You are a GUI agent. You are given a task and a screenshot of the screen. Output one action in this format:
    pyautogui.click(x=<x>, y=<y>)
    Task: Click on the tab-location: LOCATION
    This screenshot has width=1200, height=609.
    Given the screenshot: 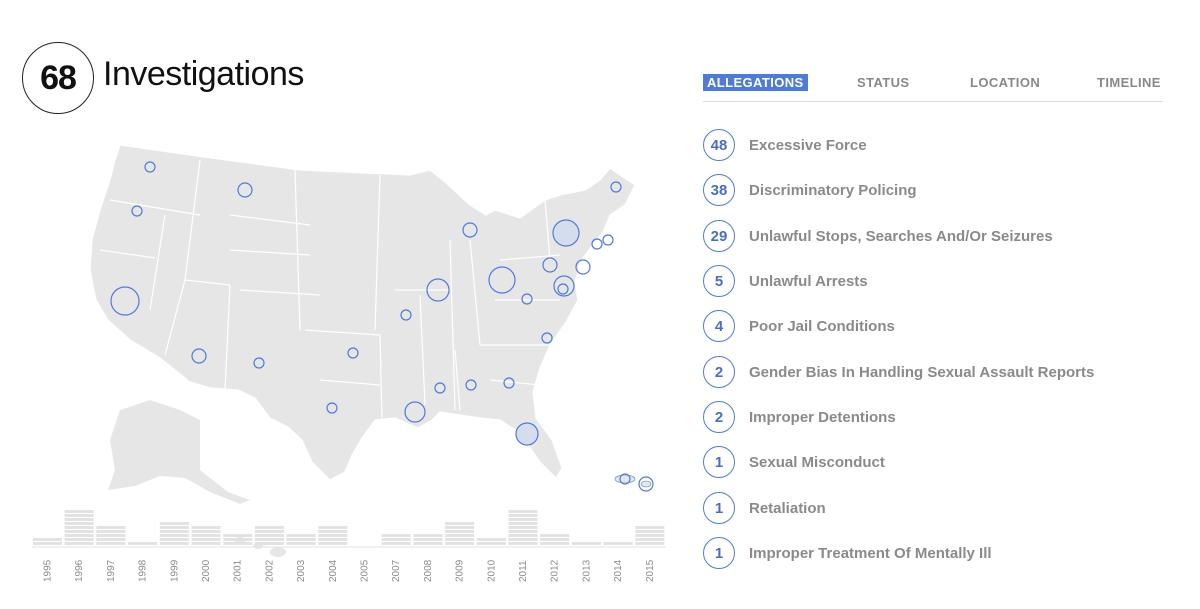 What is the action you would take?
    pyautogui.click(x=1005, y=82)
    